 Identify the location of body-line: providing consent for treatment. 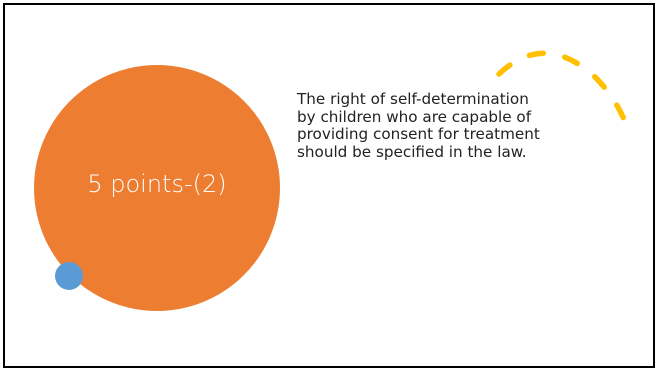
(418, 134).